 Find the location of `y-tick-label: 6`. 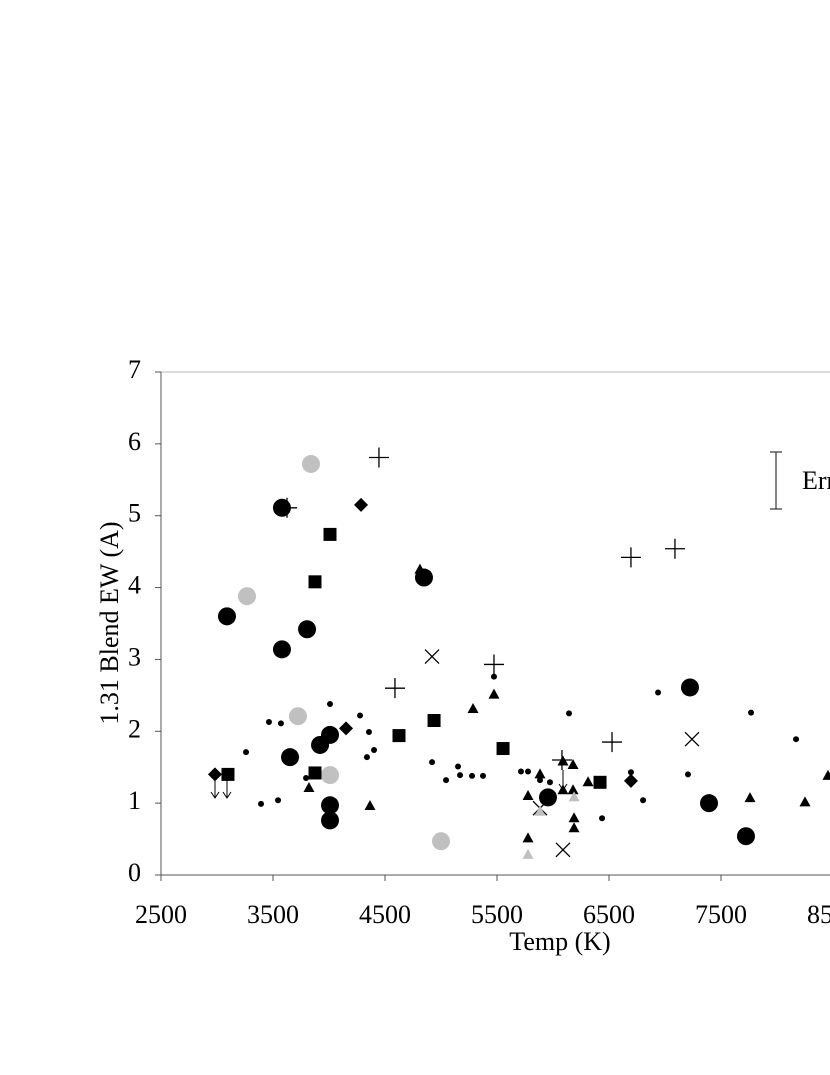

y-tick-label: 6 is located at coordinates (134, 441).